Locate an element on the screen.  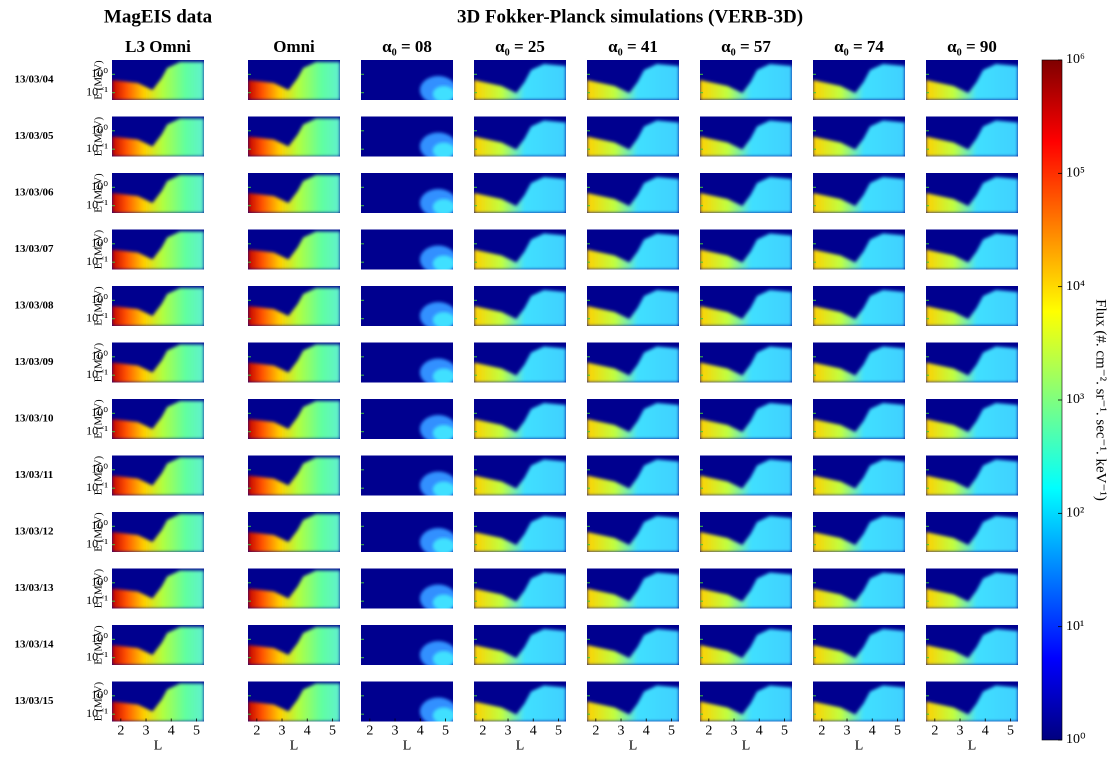
colorbar-label: Flux (#. cm⁻². sr⁻¹. sec⁻¹. keV⁻¹) is located at coordinates (1101, 400).